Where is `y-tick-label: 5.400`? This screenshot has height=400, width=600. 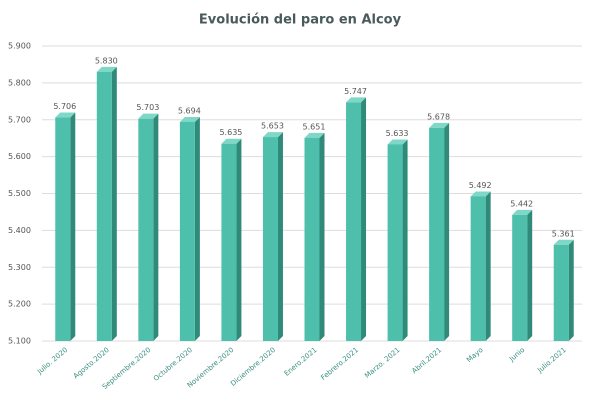 y-tick-label: 5.400 is located at coordinates (19, 230).